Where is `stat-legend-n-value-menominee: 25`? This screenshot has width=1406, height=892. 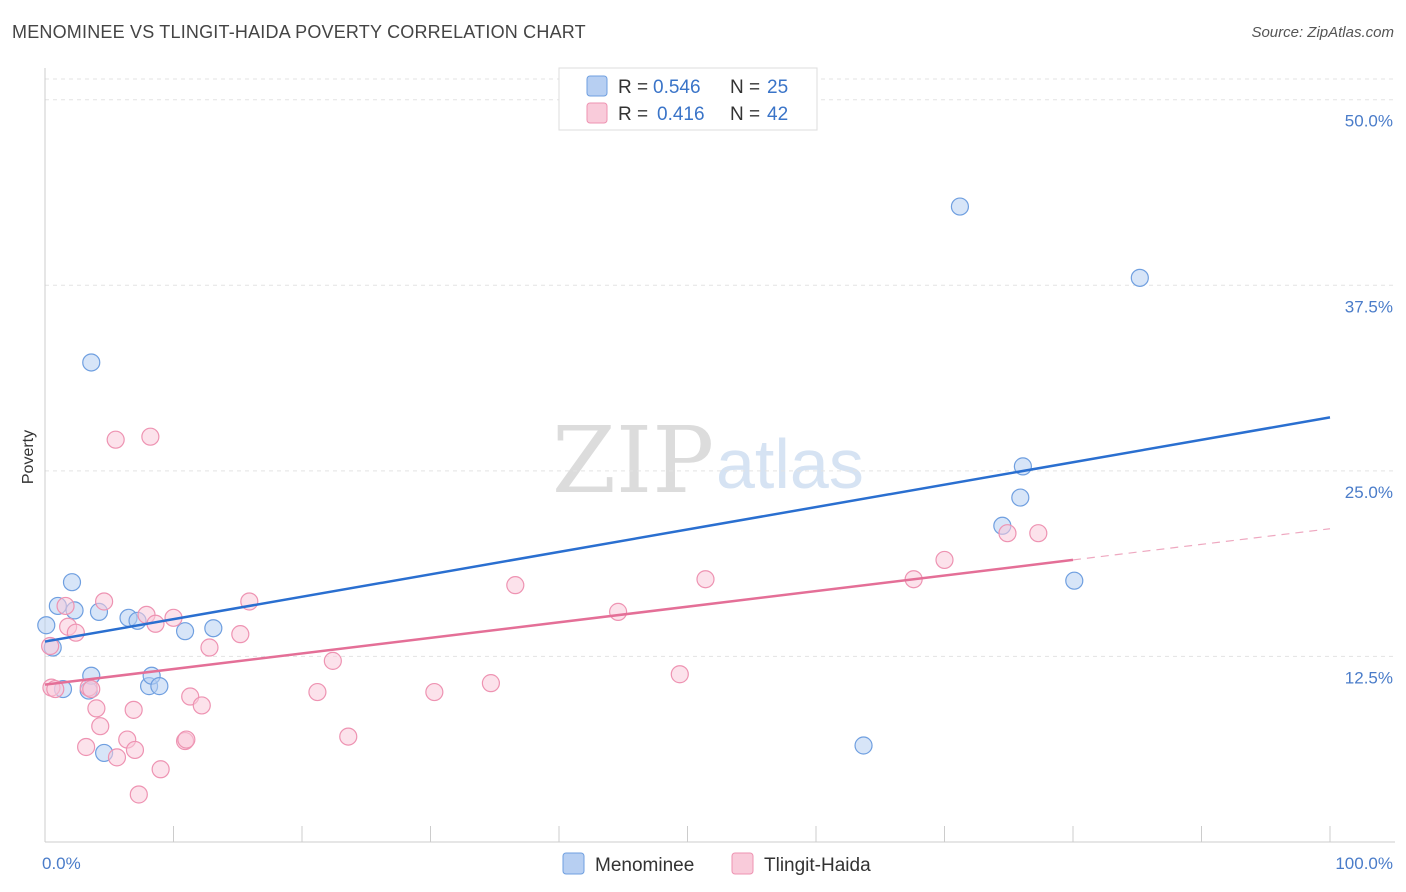
stat-legend-n-value-menominee: 25 is located at coordinates (777, 87).